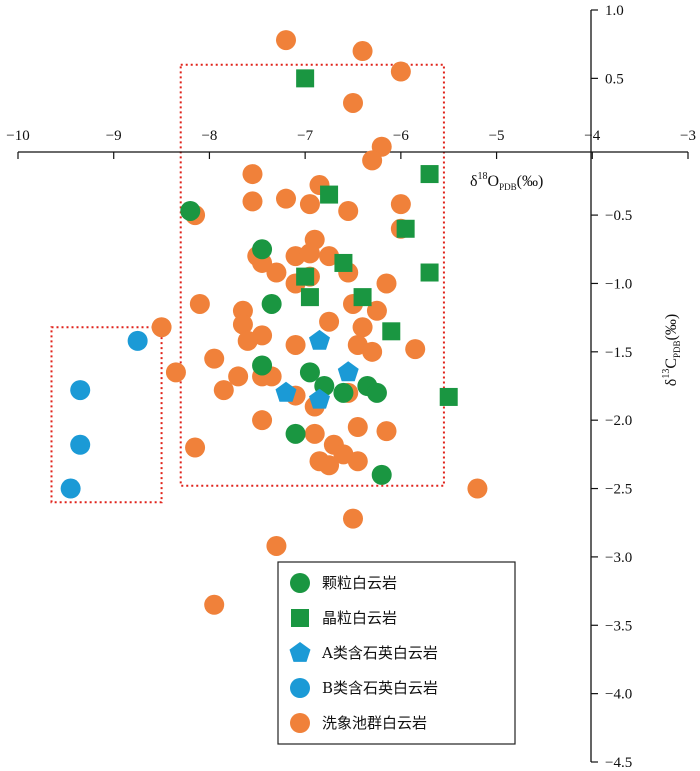  I want to click on legend-label: 晶粒白云岩, so click(359, 618).